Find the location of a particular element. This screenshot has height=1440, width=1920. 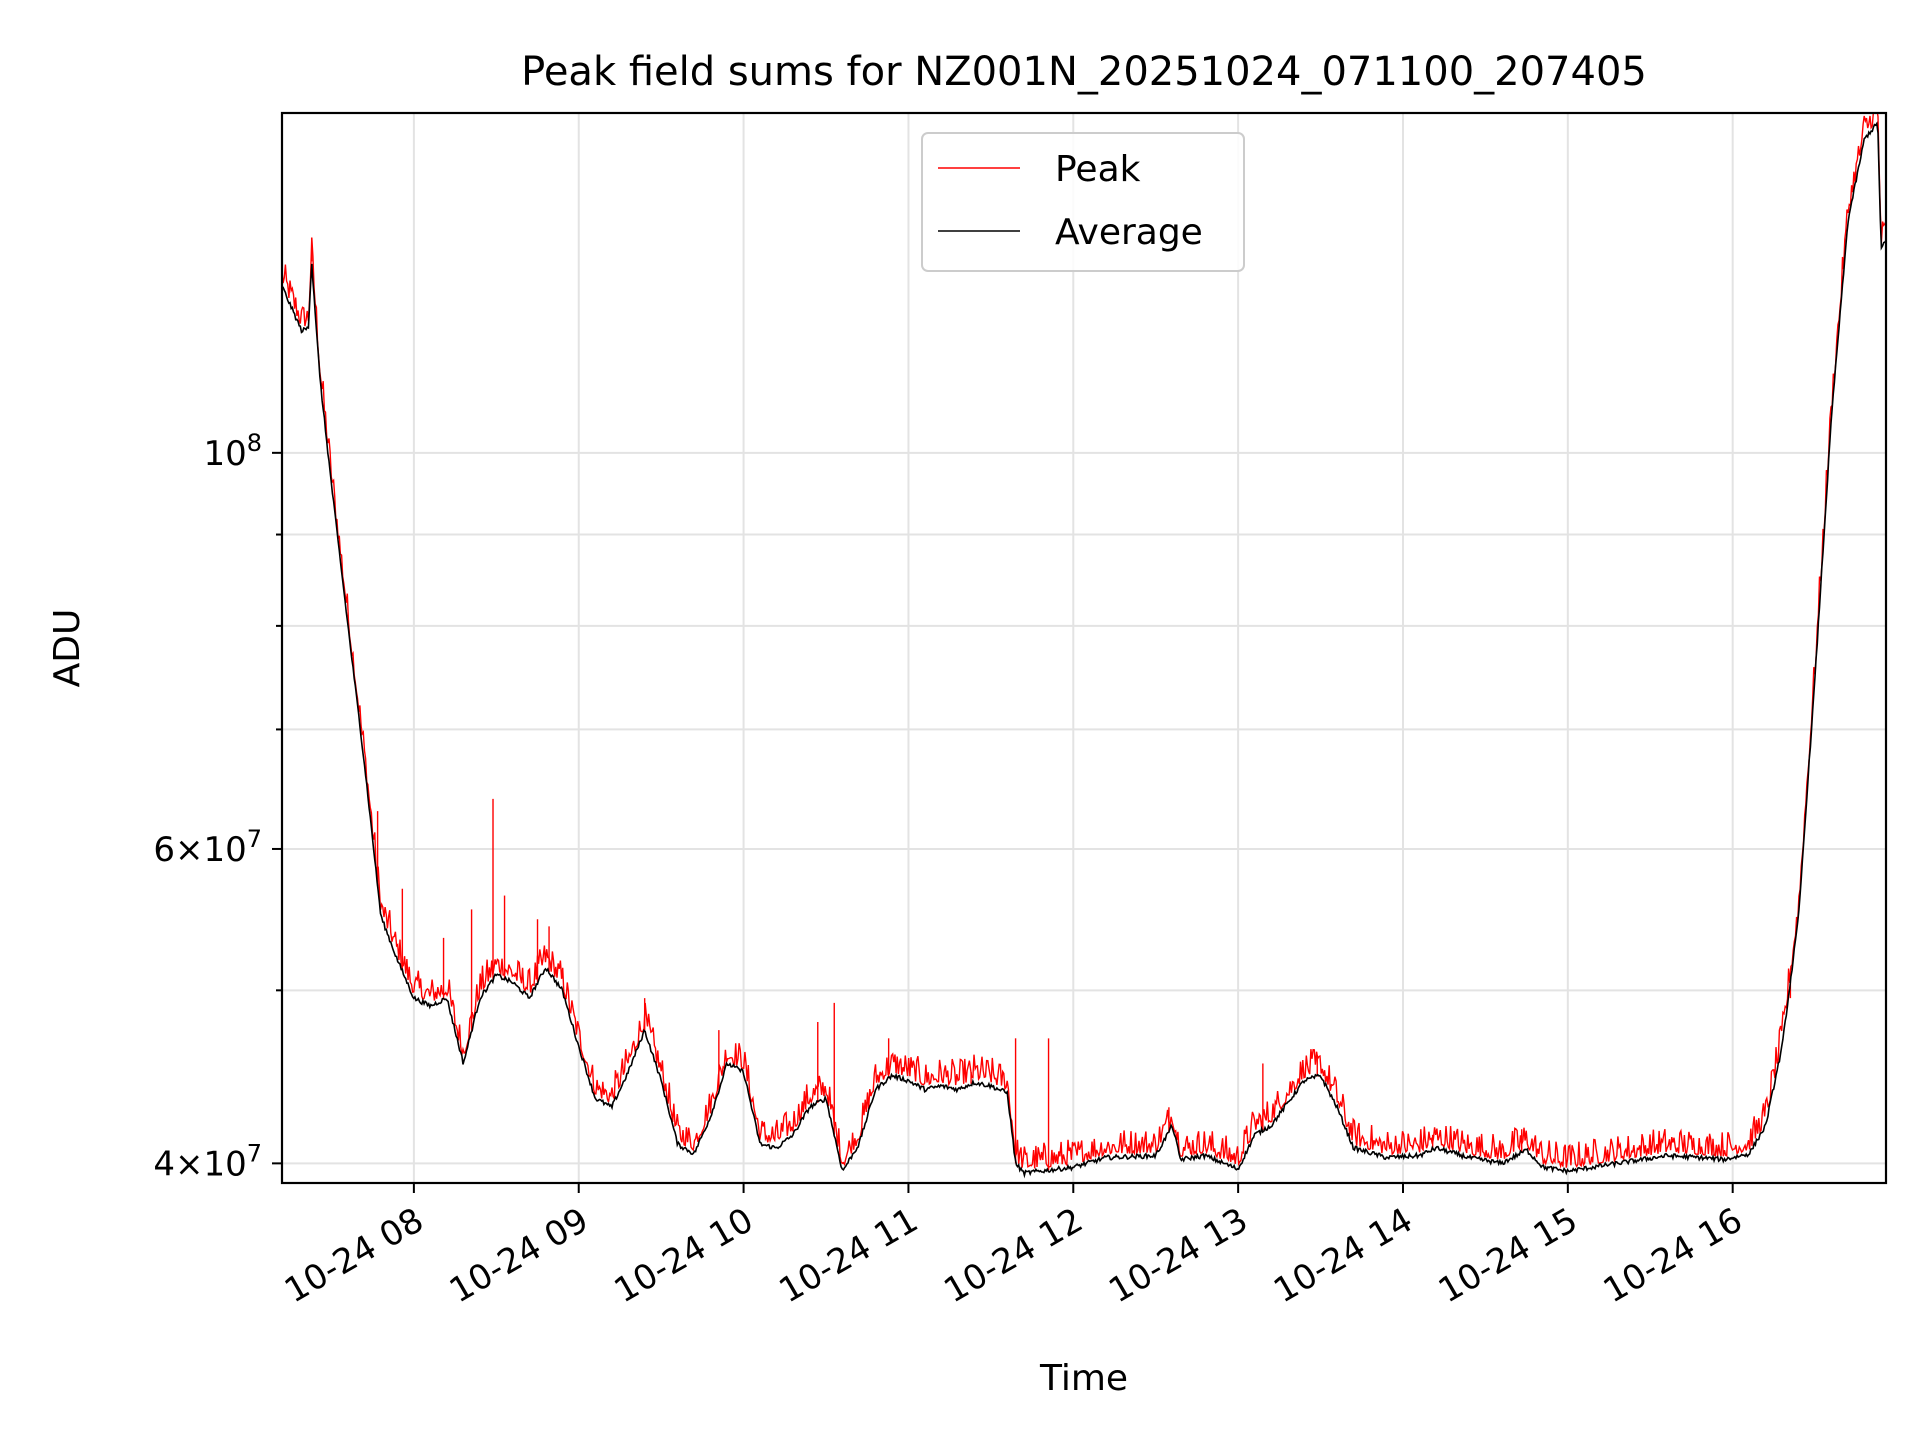

x-axis-label: Time is located at coordinates (1083, 1378).